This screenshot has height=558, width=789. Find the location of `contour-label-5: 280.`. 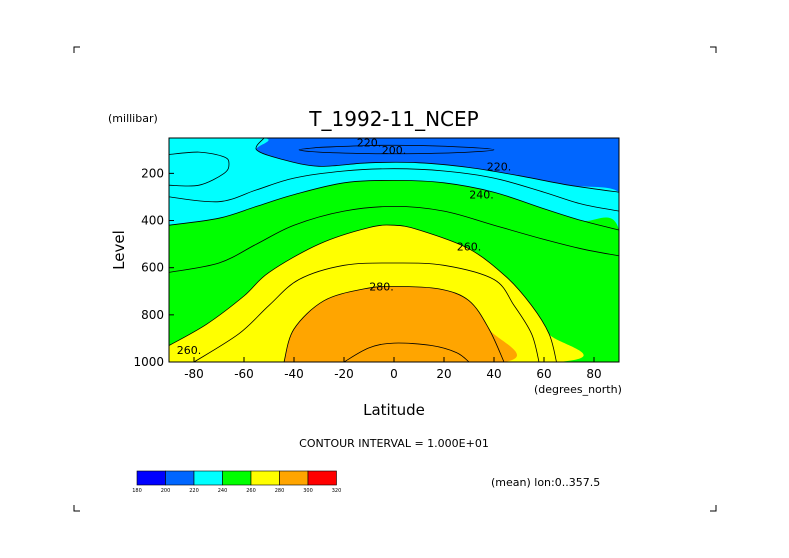

contour-label-5: 280. is located at coordinates (381, 287).